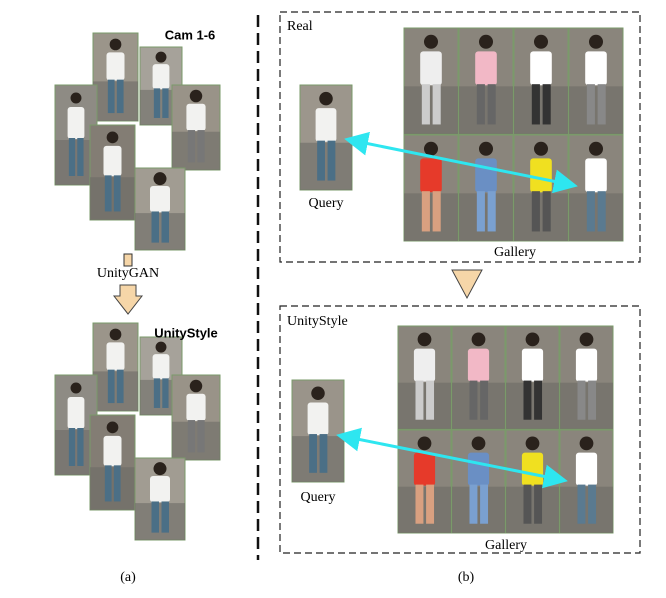 Image resolution: width=666 pixels, height=598 pixels. Describe the element at coordinates (466, 577) in the screenshot. I see `caption-b: (b)` at that location.